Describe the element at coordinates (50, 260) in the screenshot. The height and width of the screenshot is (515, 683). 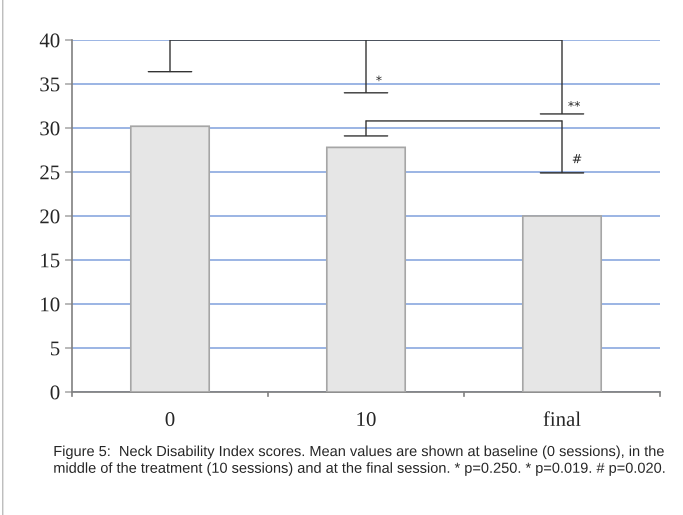
I see `y-tick-label: 15` at that location.